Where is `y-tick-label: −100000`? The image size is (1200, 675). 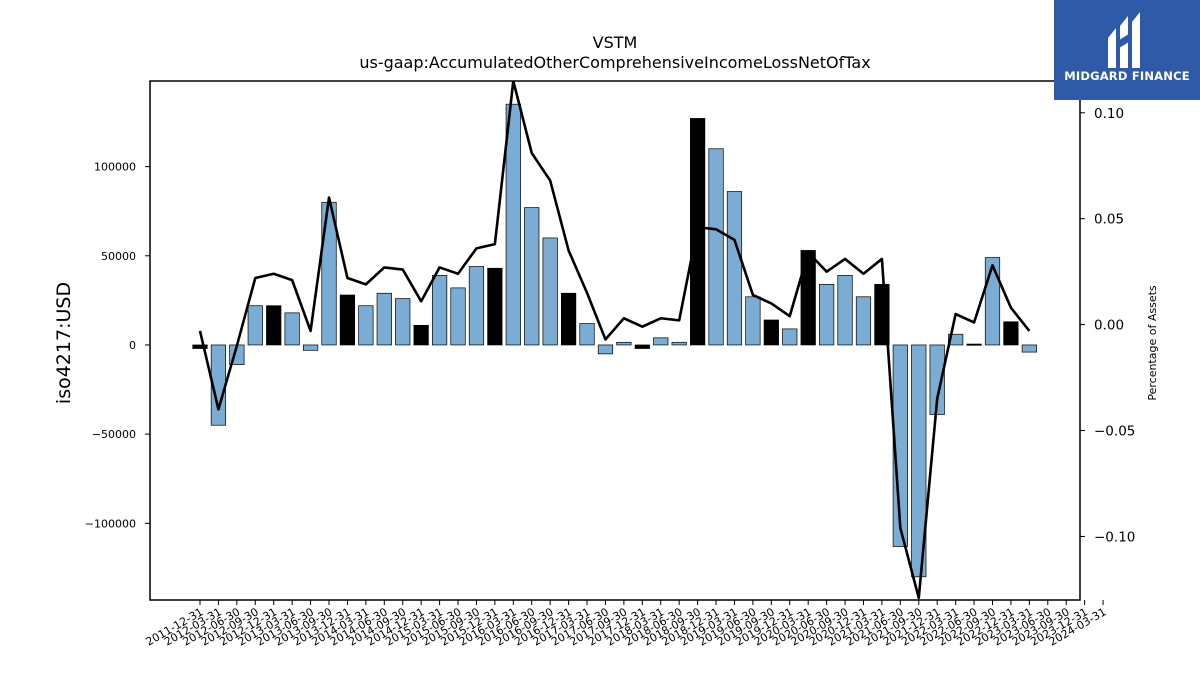
y-tick-label: −100000 is located at coordinates (110, 523).